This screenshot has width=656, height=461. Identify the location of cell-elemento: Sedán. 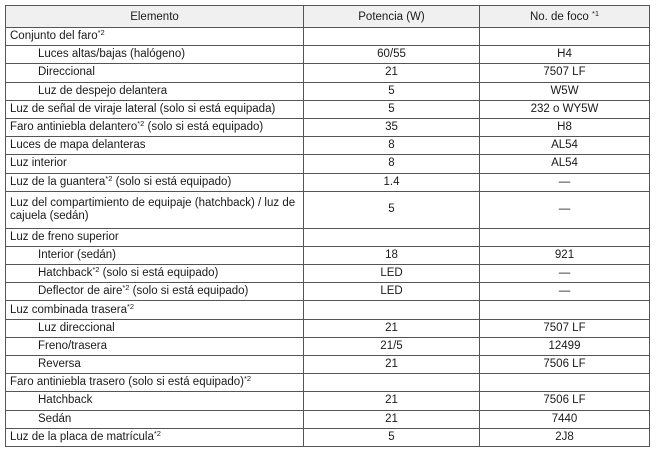
(154, 419).